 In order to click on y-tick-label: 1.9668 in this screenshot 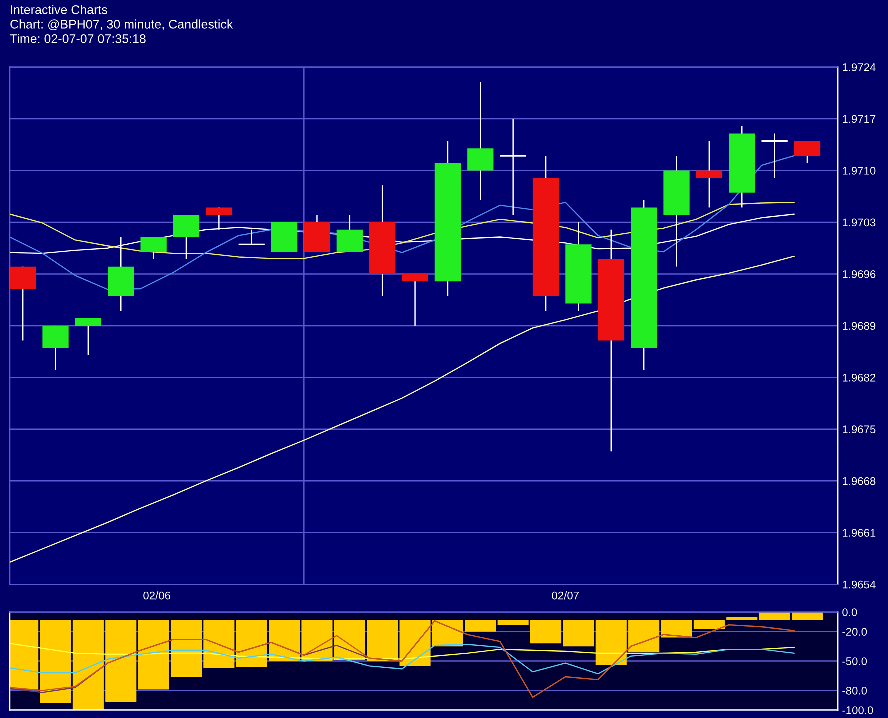, I will do `click(859, 481)`.